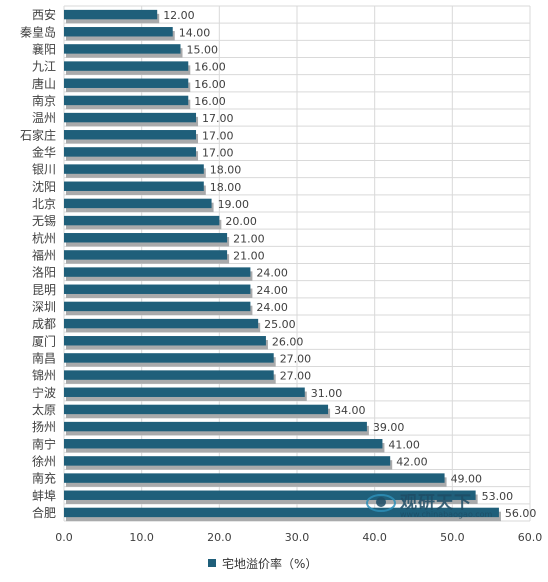 Image resolution: width=548 pixels, height=582 pixels. What do you see at coordinates (467, 479) in the screenshot?
I see `value-label: 49.00` at bounding box center [467, 479].